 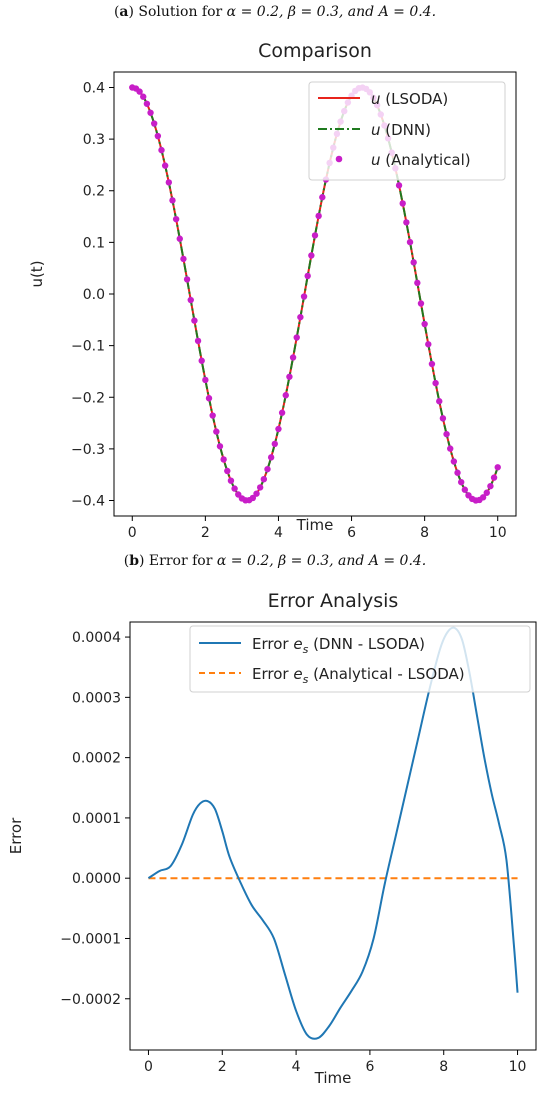 I want to click on legend-rest-dnn: (DNN), so click(x=406, y=130).